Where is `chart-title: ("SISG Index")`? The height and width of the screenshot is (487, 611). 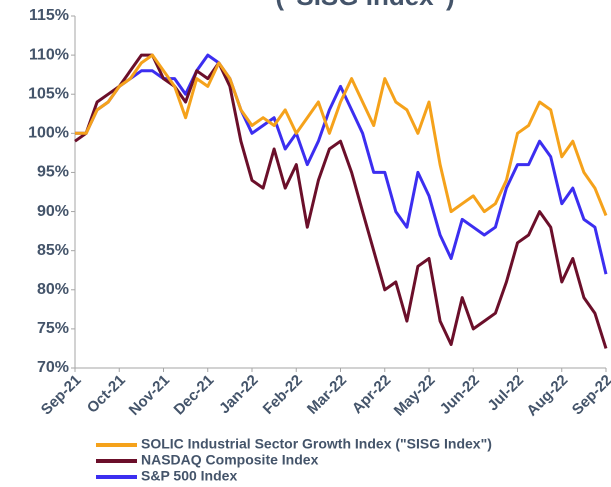 chart-title: ("SISG Index") is located at coordinates (364, 5).